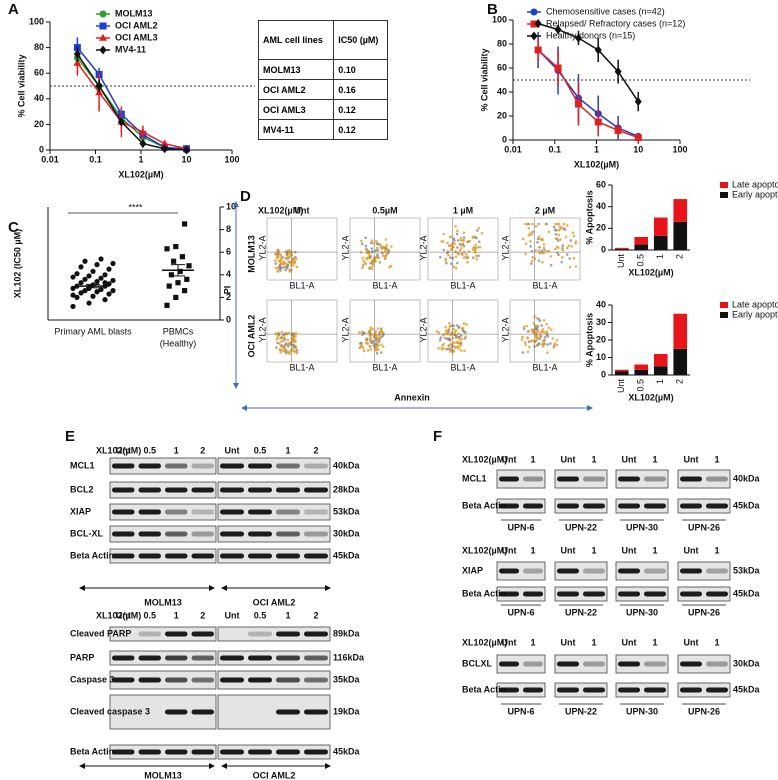 The height and width of the screenshot is (780, 778). What do you see at coordinates (315, 450) in the screenshot?
I see `lane-label: 2` at bounding box center [315, 450].